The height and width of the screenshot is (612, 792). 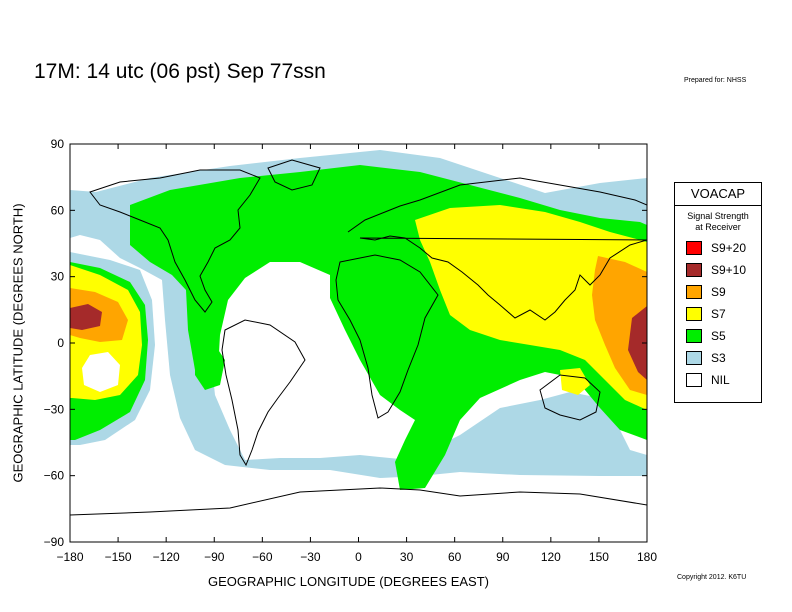 I want to click on legend-label: S9+10, so click(x=729, y=270).